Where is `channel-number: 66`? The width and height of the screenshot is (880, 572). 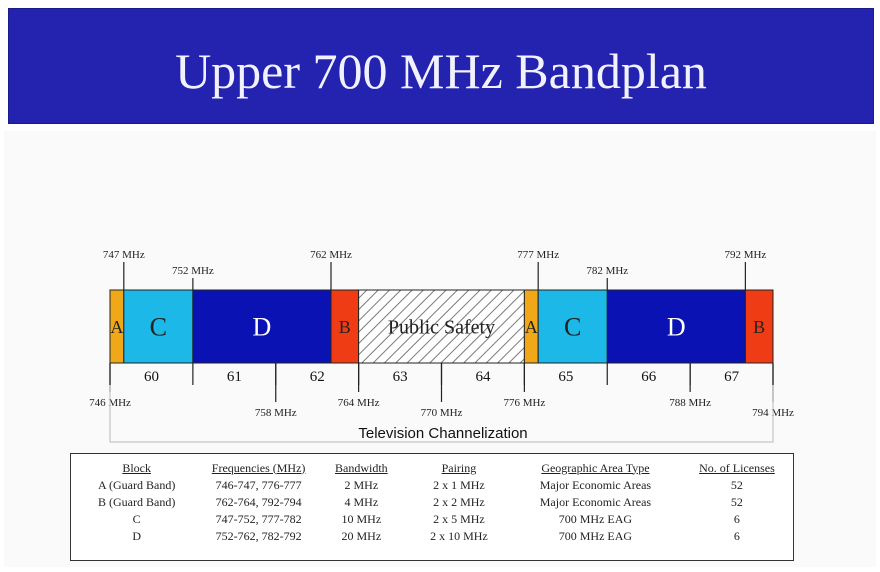
channel-number: 66 is located at coordinates (649, 377).